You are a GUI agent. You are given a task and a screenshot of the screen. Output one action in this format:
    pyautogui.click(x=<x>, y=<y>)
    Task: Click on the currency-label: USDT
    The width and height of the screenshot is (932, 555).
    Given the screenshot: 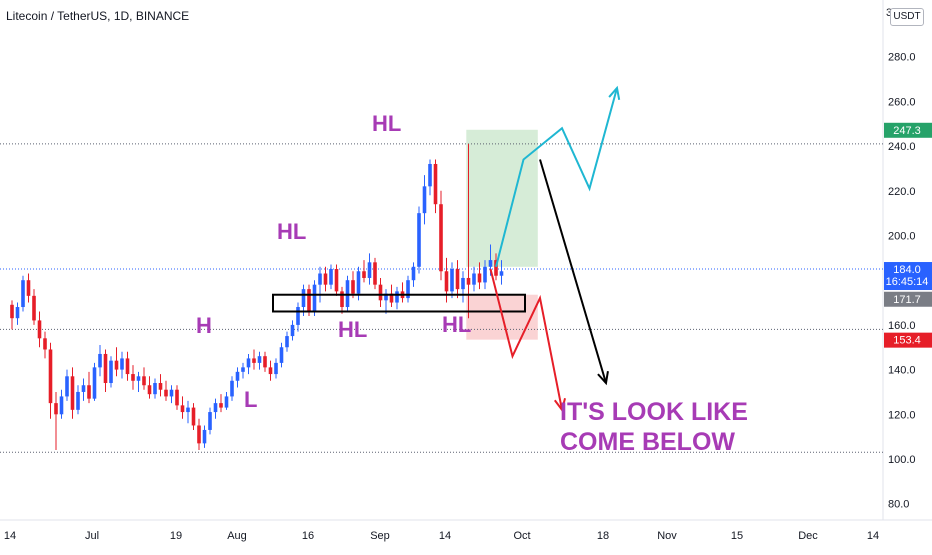 What is the action you would take?
    pyautogui.click(x=907, y=17)
    